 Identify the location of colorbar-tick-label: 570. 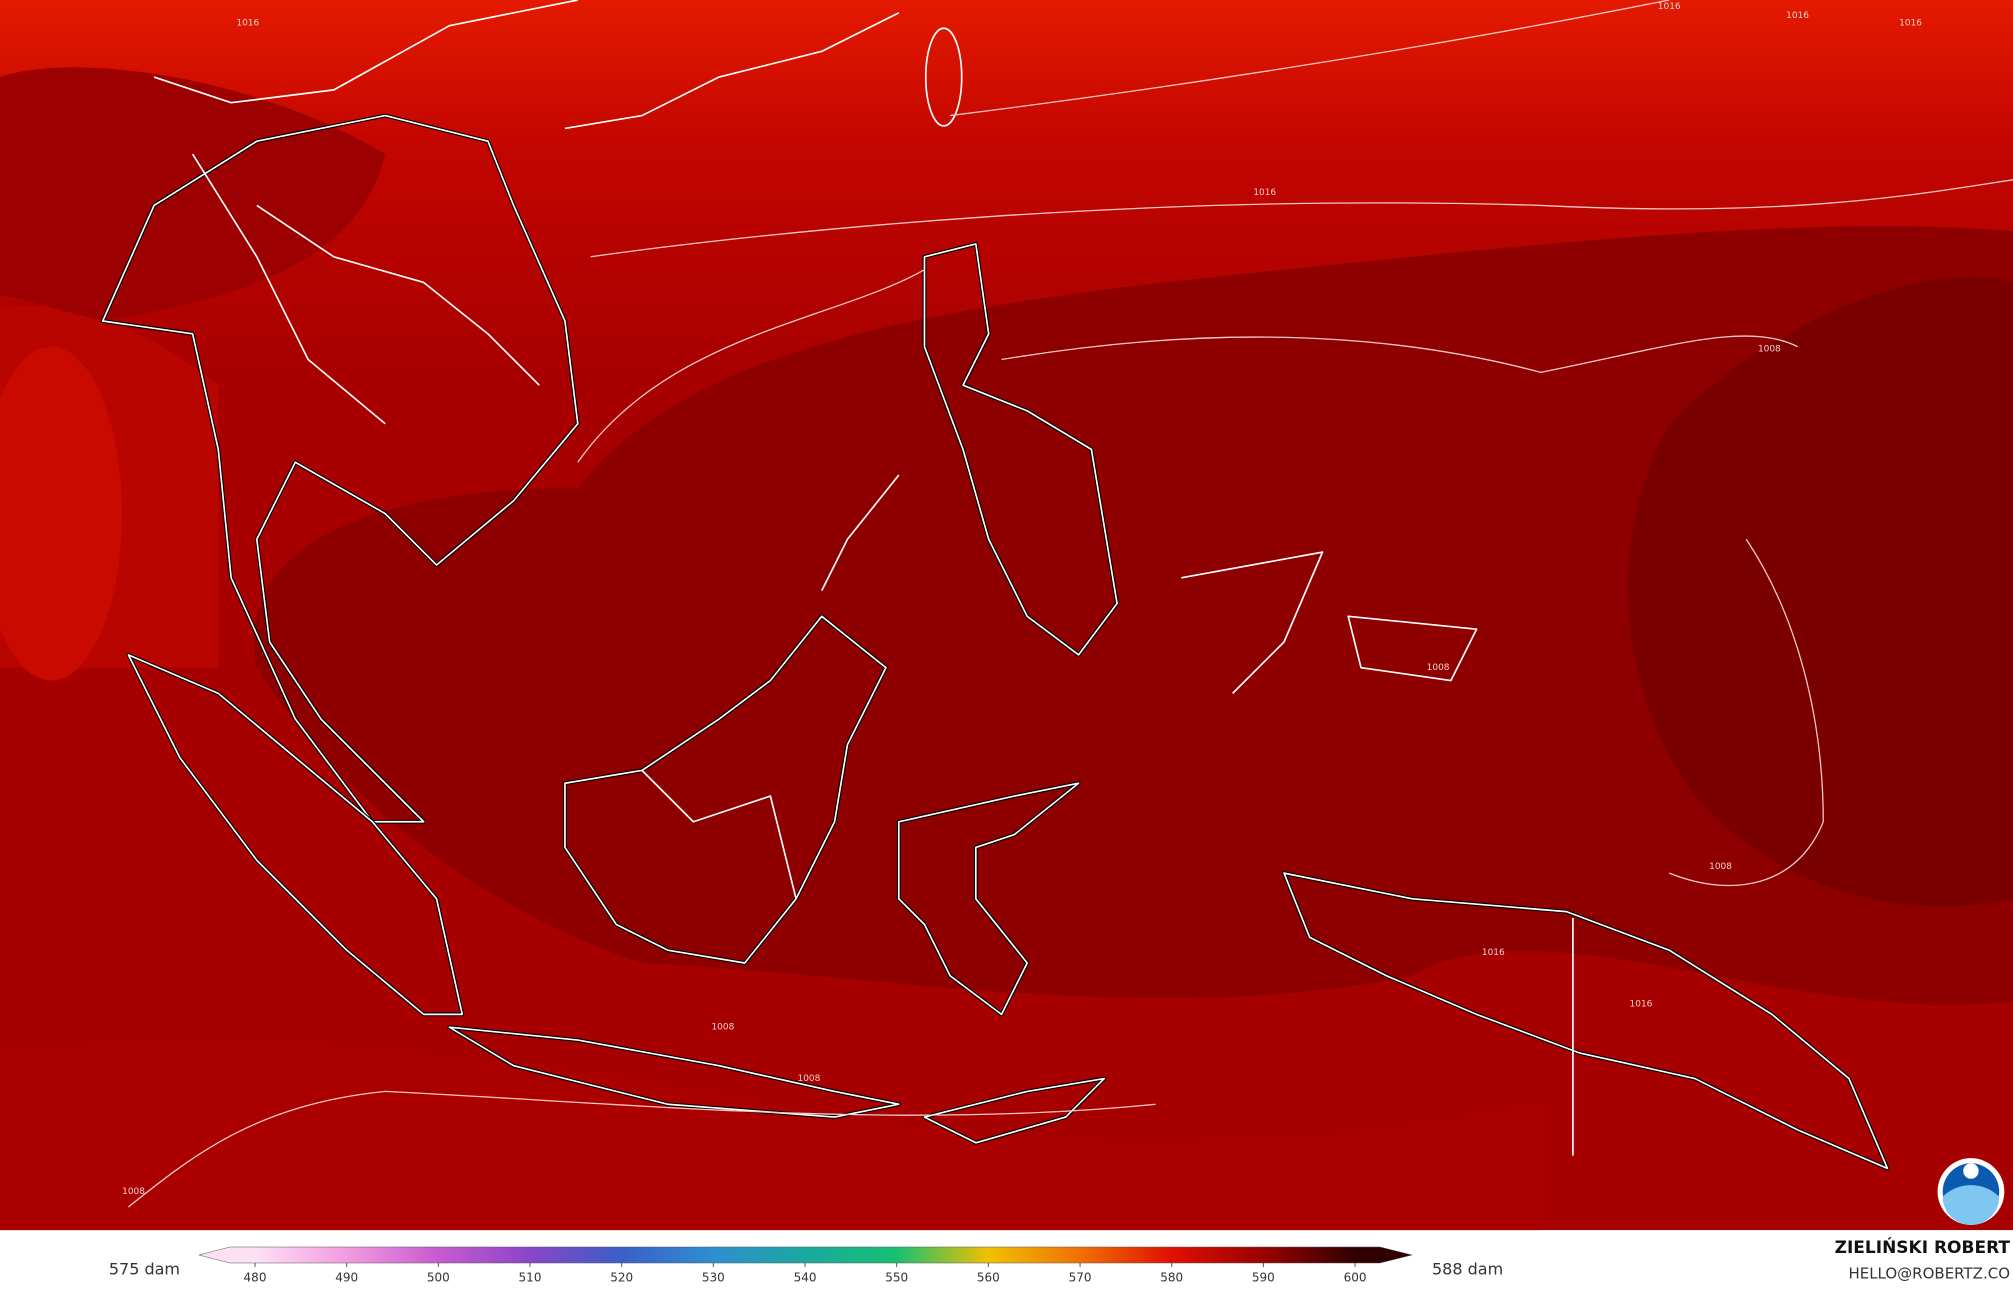
(1080, 1278).